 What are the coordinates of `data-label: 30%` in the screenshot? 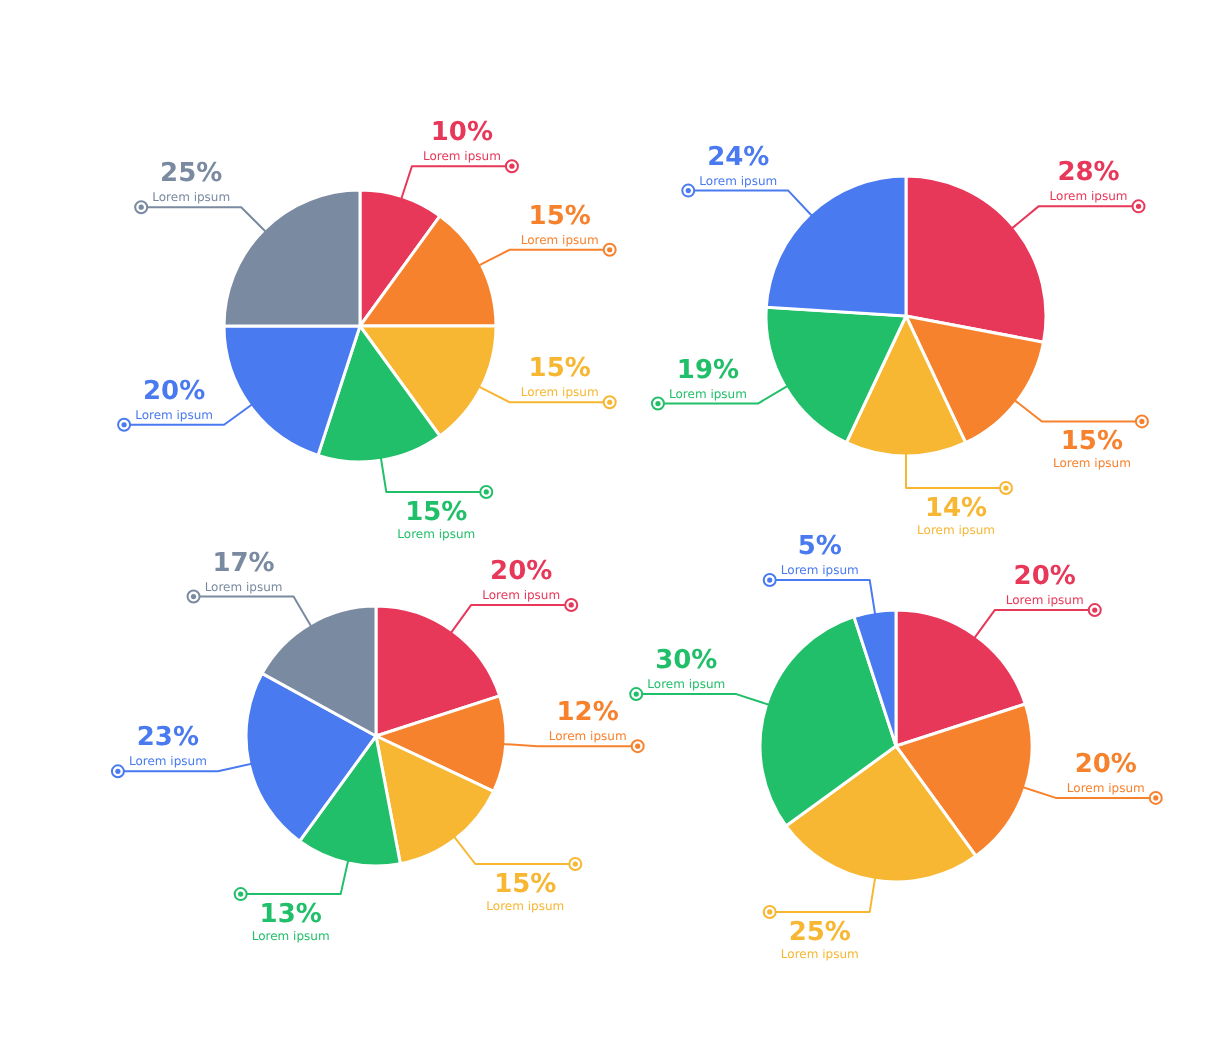 It's located at (686, 661).